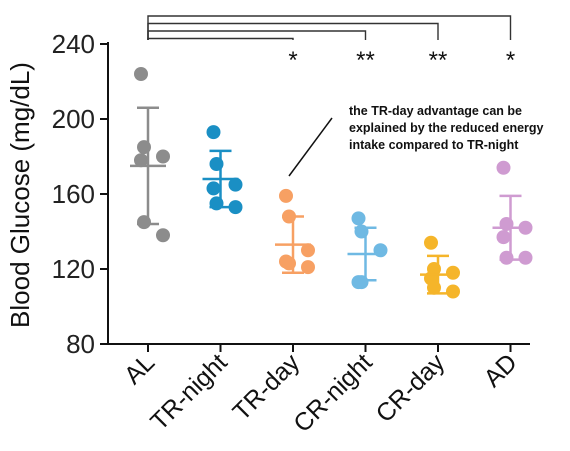  I want to click on x-tick-label: AD, so click(500, 370).